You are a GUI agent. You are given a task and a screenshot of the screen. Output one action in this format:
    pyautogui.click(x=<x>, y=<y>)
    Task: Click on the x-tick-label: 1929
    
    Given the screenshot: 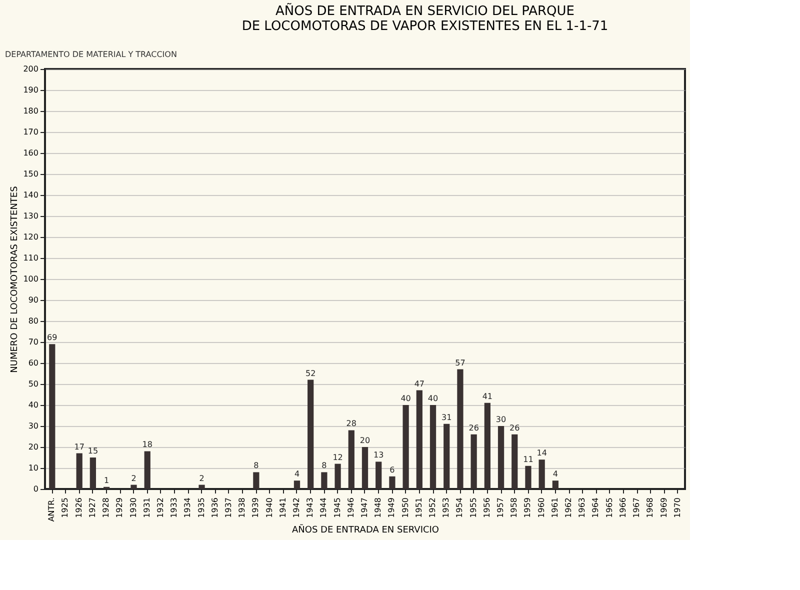 What is the action you would take?
    pyautogui.click(x=119, y=508)
    